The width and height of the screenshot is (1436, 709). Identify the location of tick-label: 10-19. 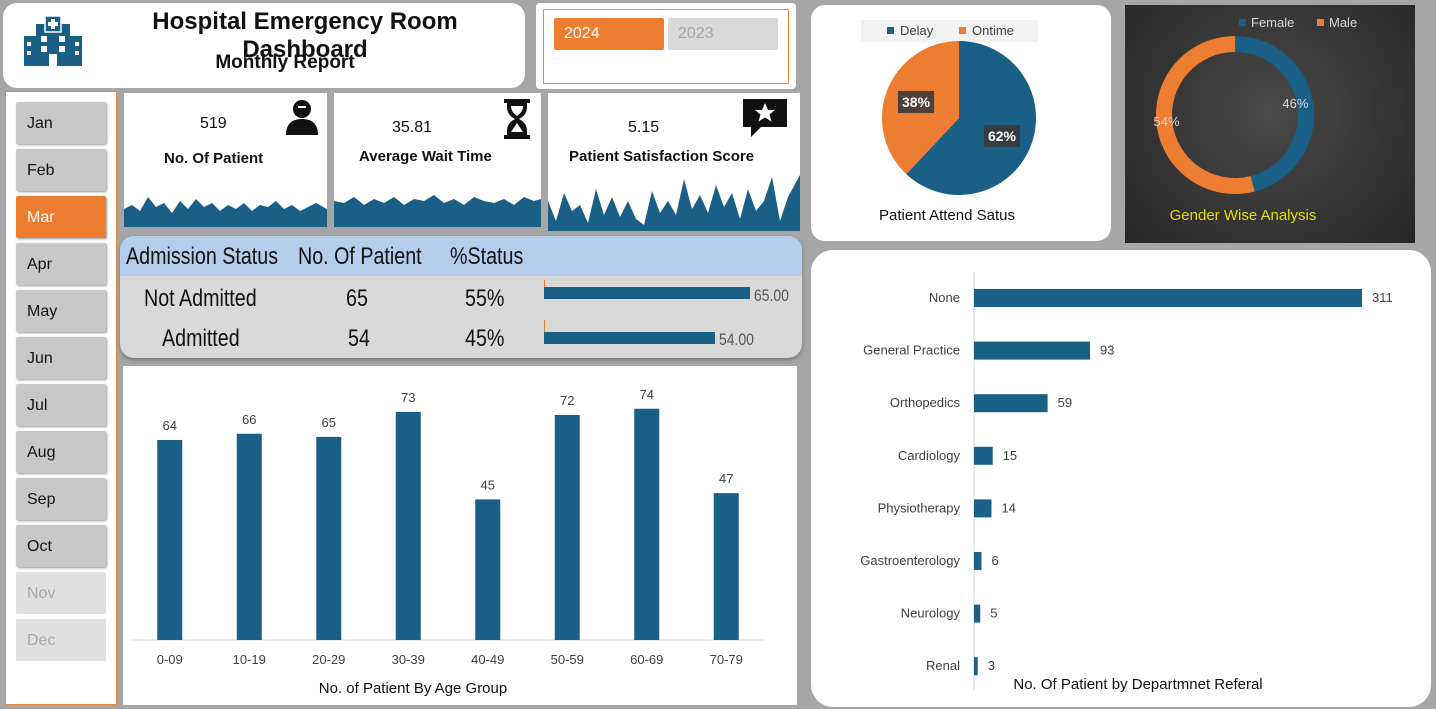
(249, 659).